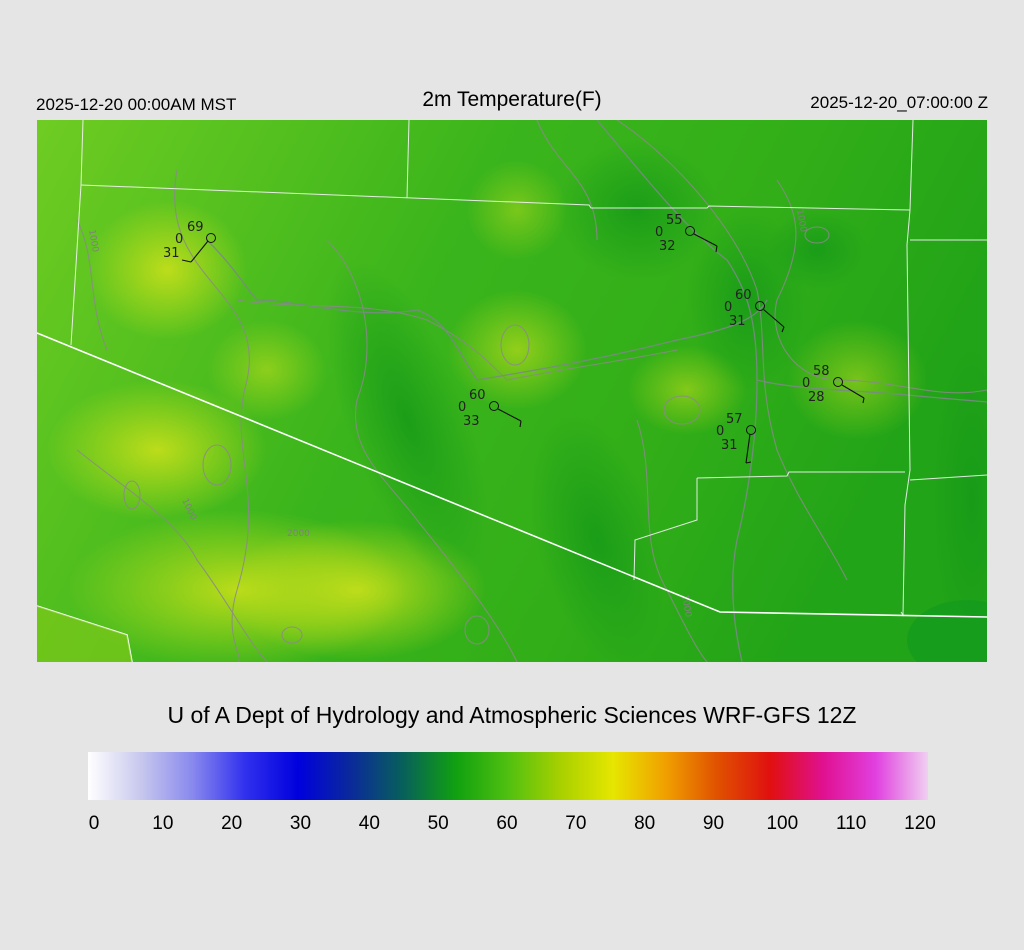  Describe the element at coordinates (821, 371) in the screenshot. I see `station-temperature: 58` at that location.